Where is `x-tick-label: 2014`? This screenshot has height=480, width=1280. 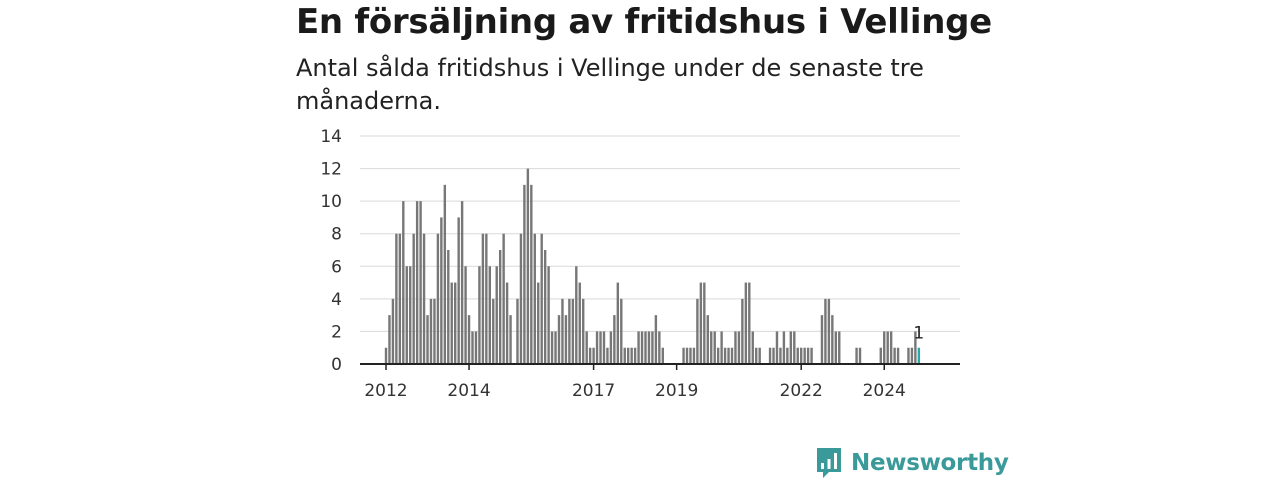 x-tick-label: 2014 is located at coordinates (468, 391).